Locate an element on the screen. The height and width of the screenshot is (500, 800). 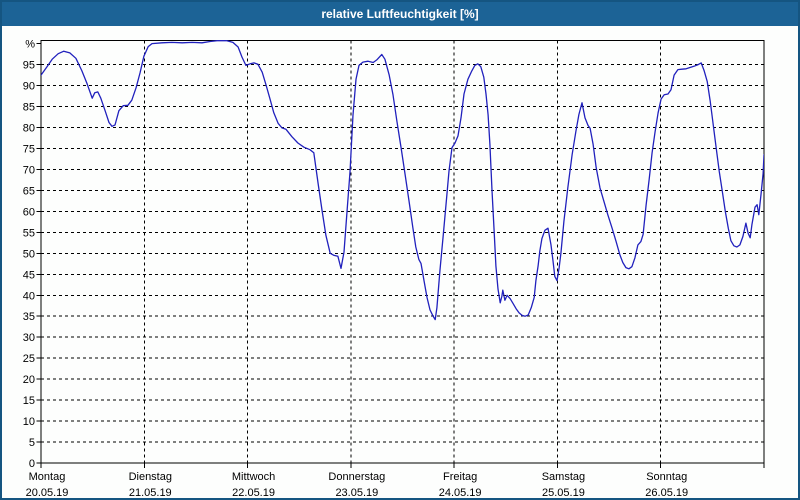
chart-title: relative Luftfeuchtigkeit [%] is located at coordinates (400, 14).